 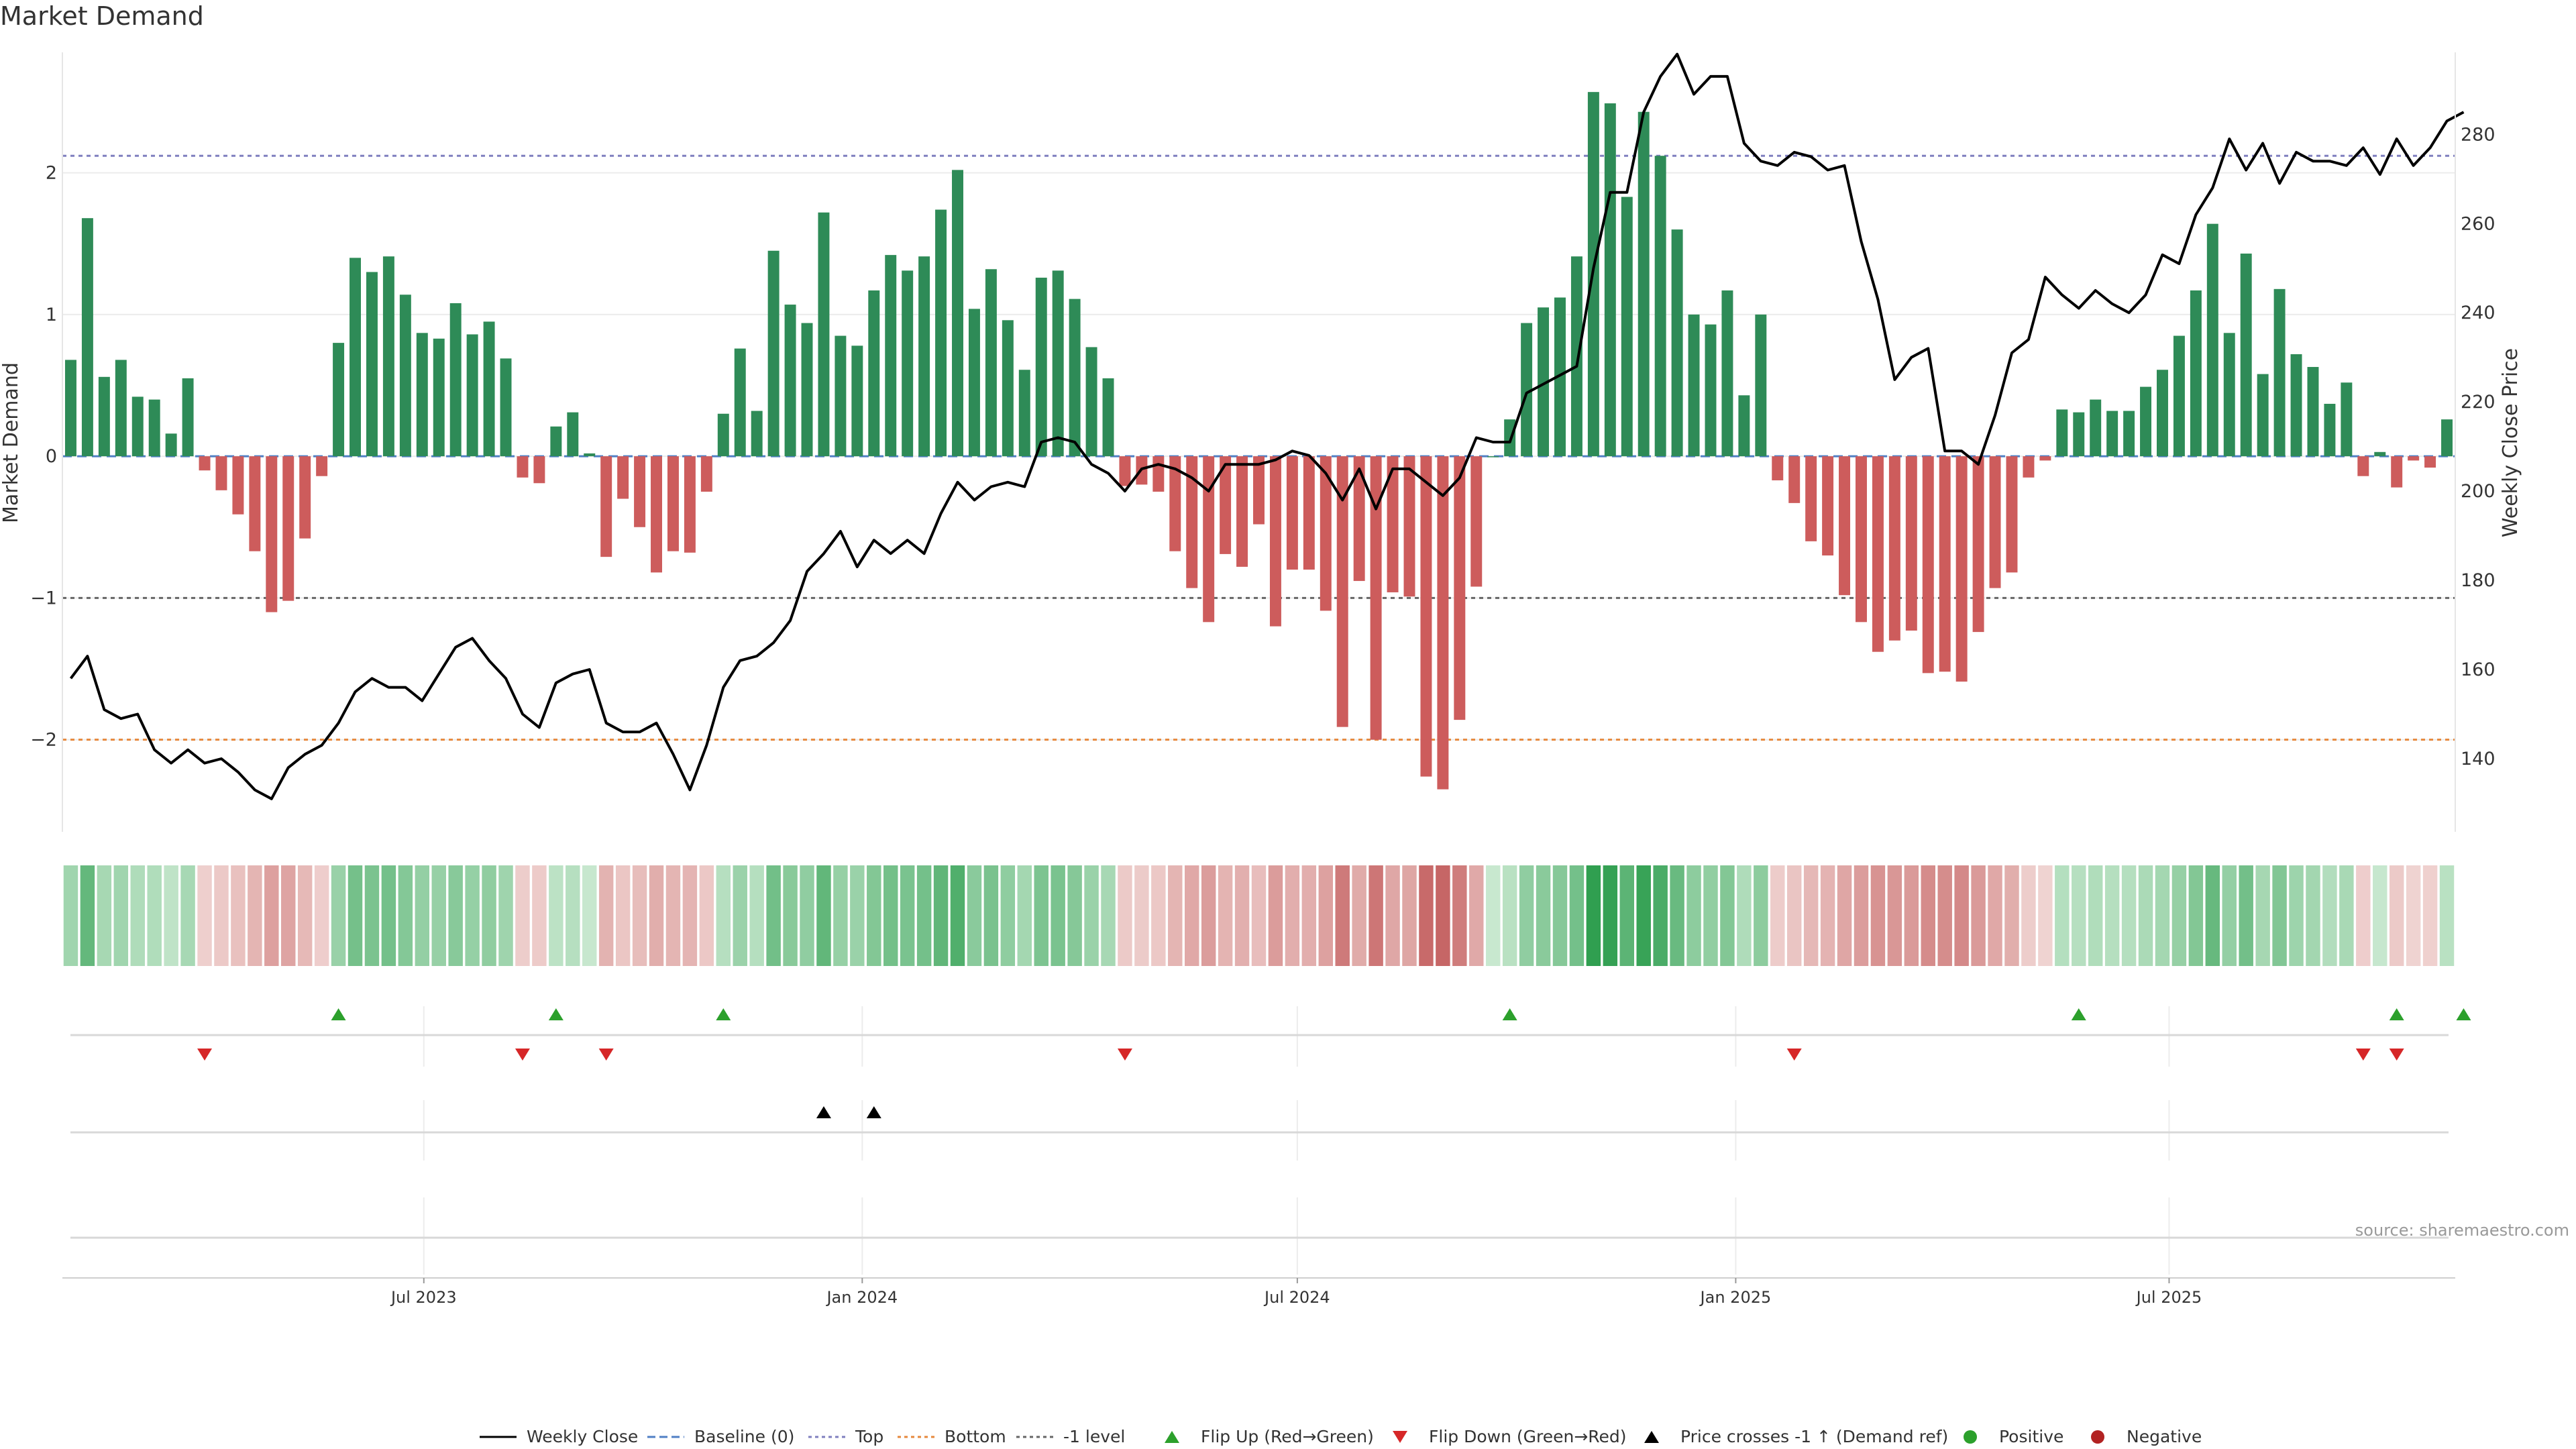 What do you see at coordinates (861, 1297) in the screenshot?
I see `x-tick-label: Jan 2024` at bounding box center [861, 1297].